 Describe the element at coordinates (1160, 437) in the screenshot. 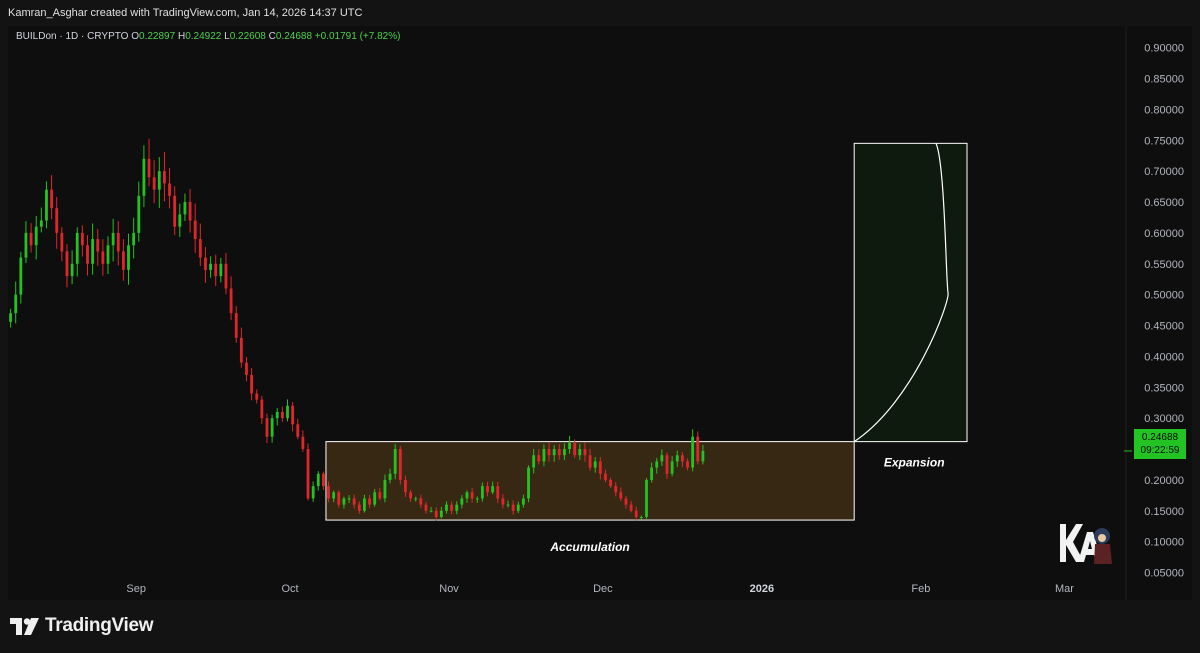

I see `last-price: 0.24688` at that location.